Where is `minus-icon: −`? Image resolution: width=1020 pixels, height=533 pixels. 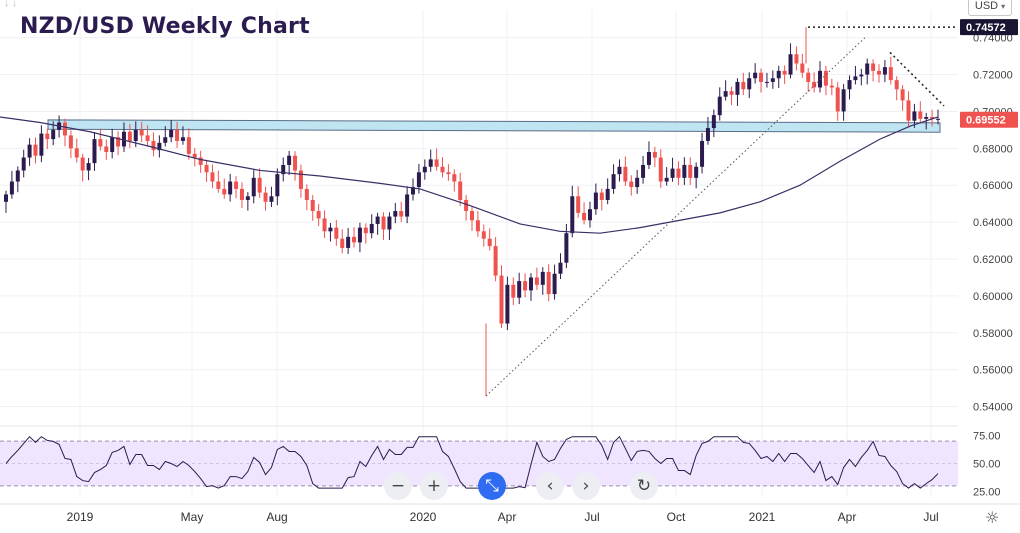
minus-icon: − is located at coordinates (398, 486).